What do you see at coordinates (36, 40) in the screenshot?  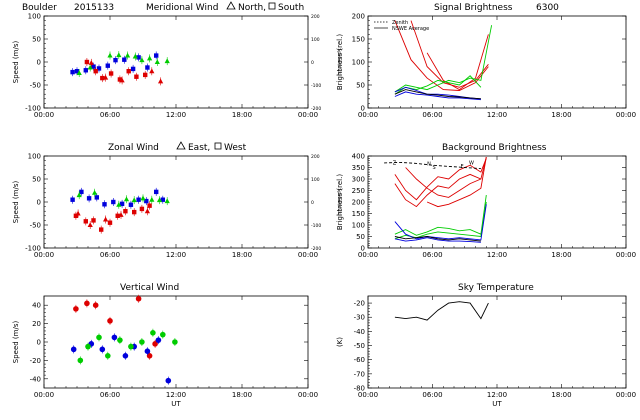 I see `meridional-ytick-label: 50` at bounding box center [36, 40].